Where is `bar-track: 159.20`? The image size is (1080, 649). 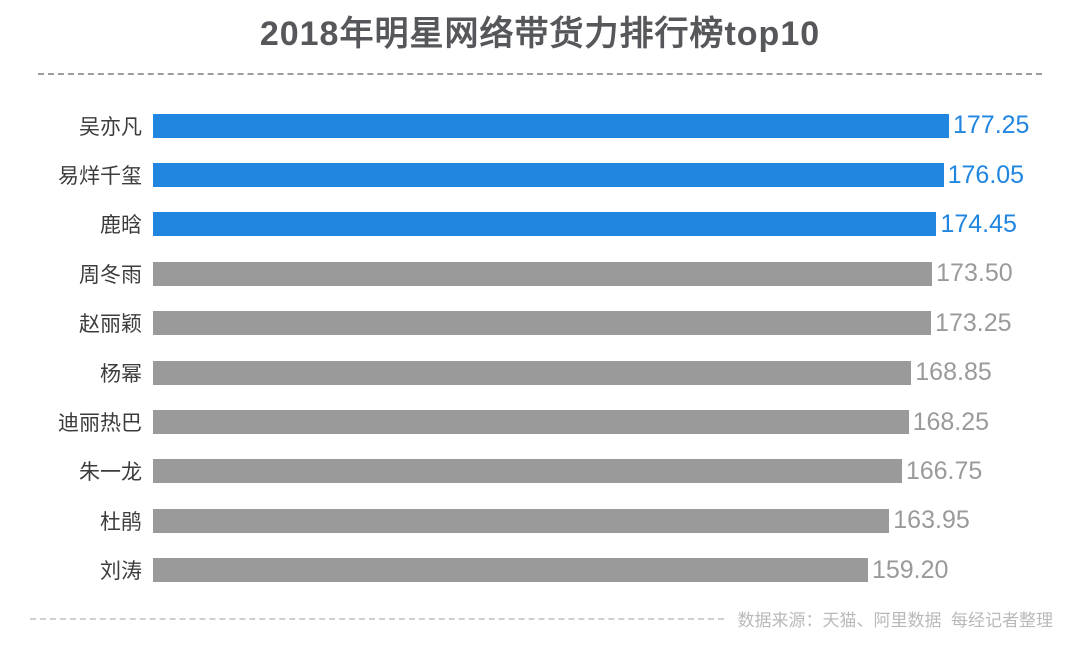 bar-track: 159.20 is located at coordinates (616, 570).